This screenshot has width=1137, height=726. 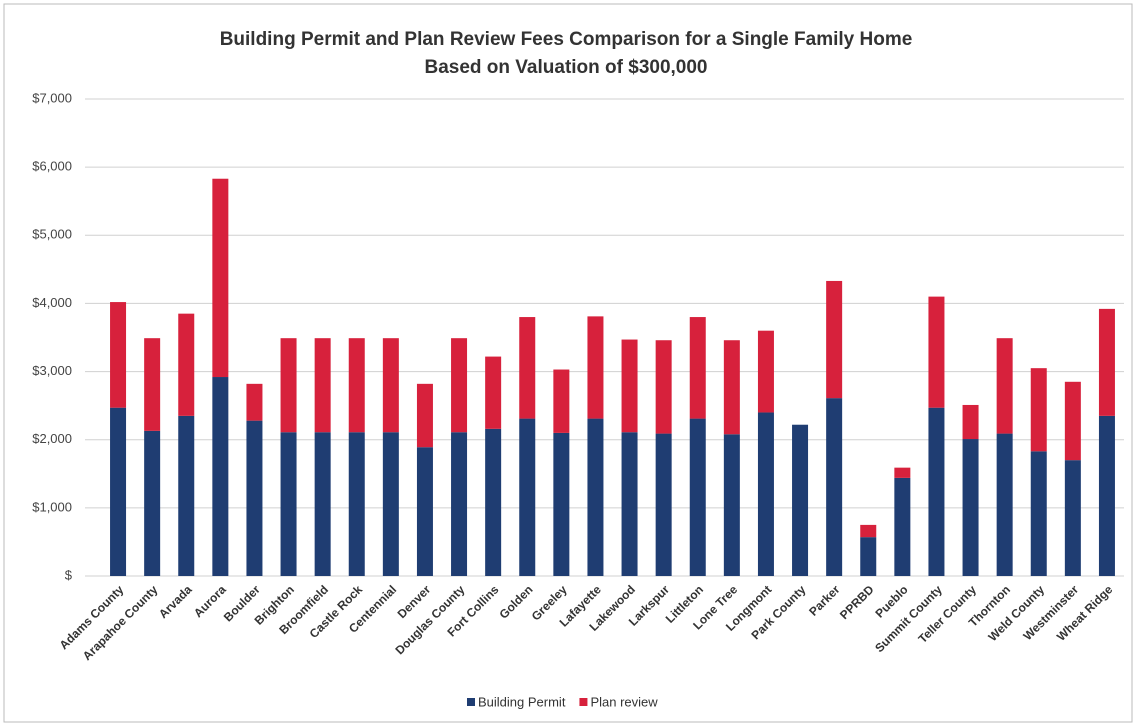 I want to click on legend-label: Plan review, so click(x=624, y=701).